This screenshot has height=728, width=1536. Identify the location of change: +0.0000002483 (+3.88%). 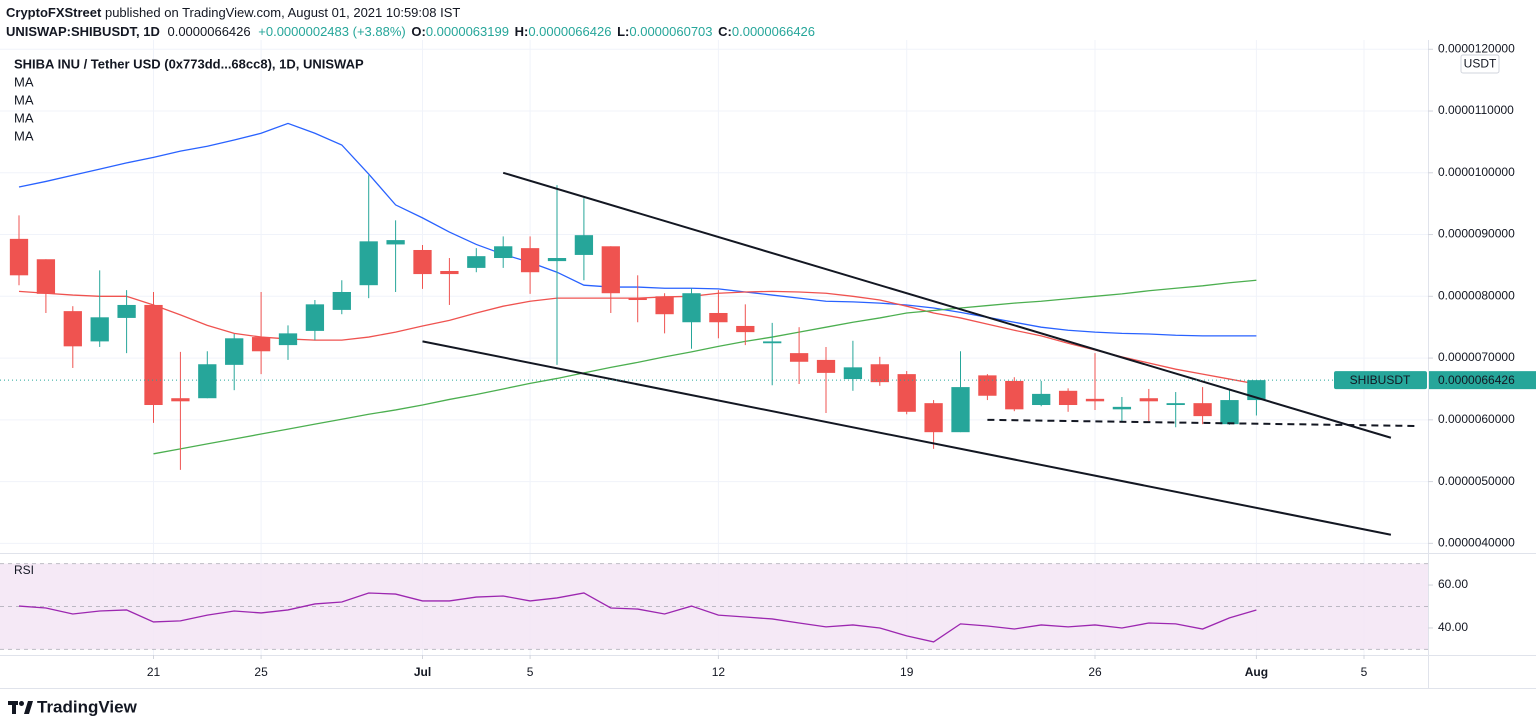
(331, 31).